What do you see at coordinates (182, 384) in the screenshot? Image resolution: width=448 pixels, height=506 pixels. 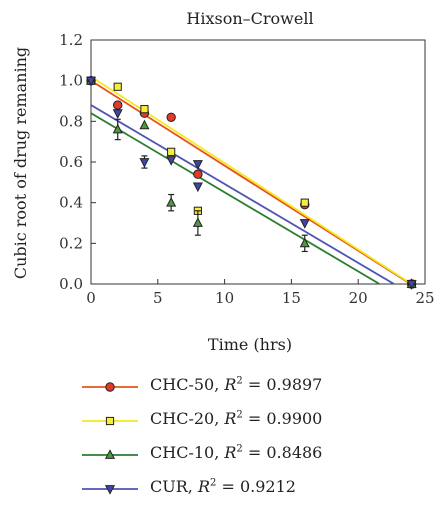 I see `legend-series-name: CHC-50` at bounding box center [182, 384].